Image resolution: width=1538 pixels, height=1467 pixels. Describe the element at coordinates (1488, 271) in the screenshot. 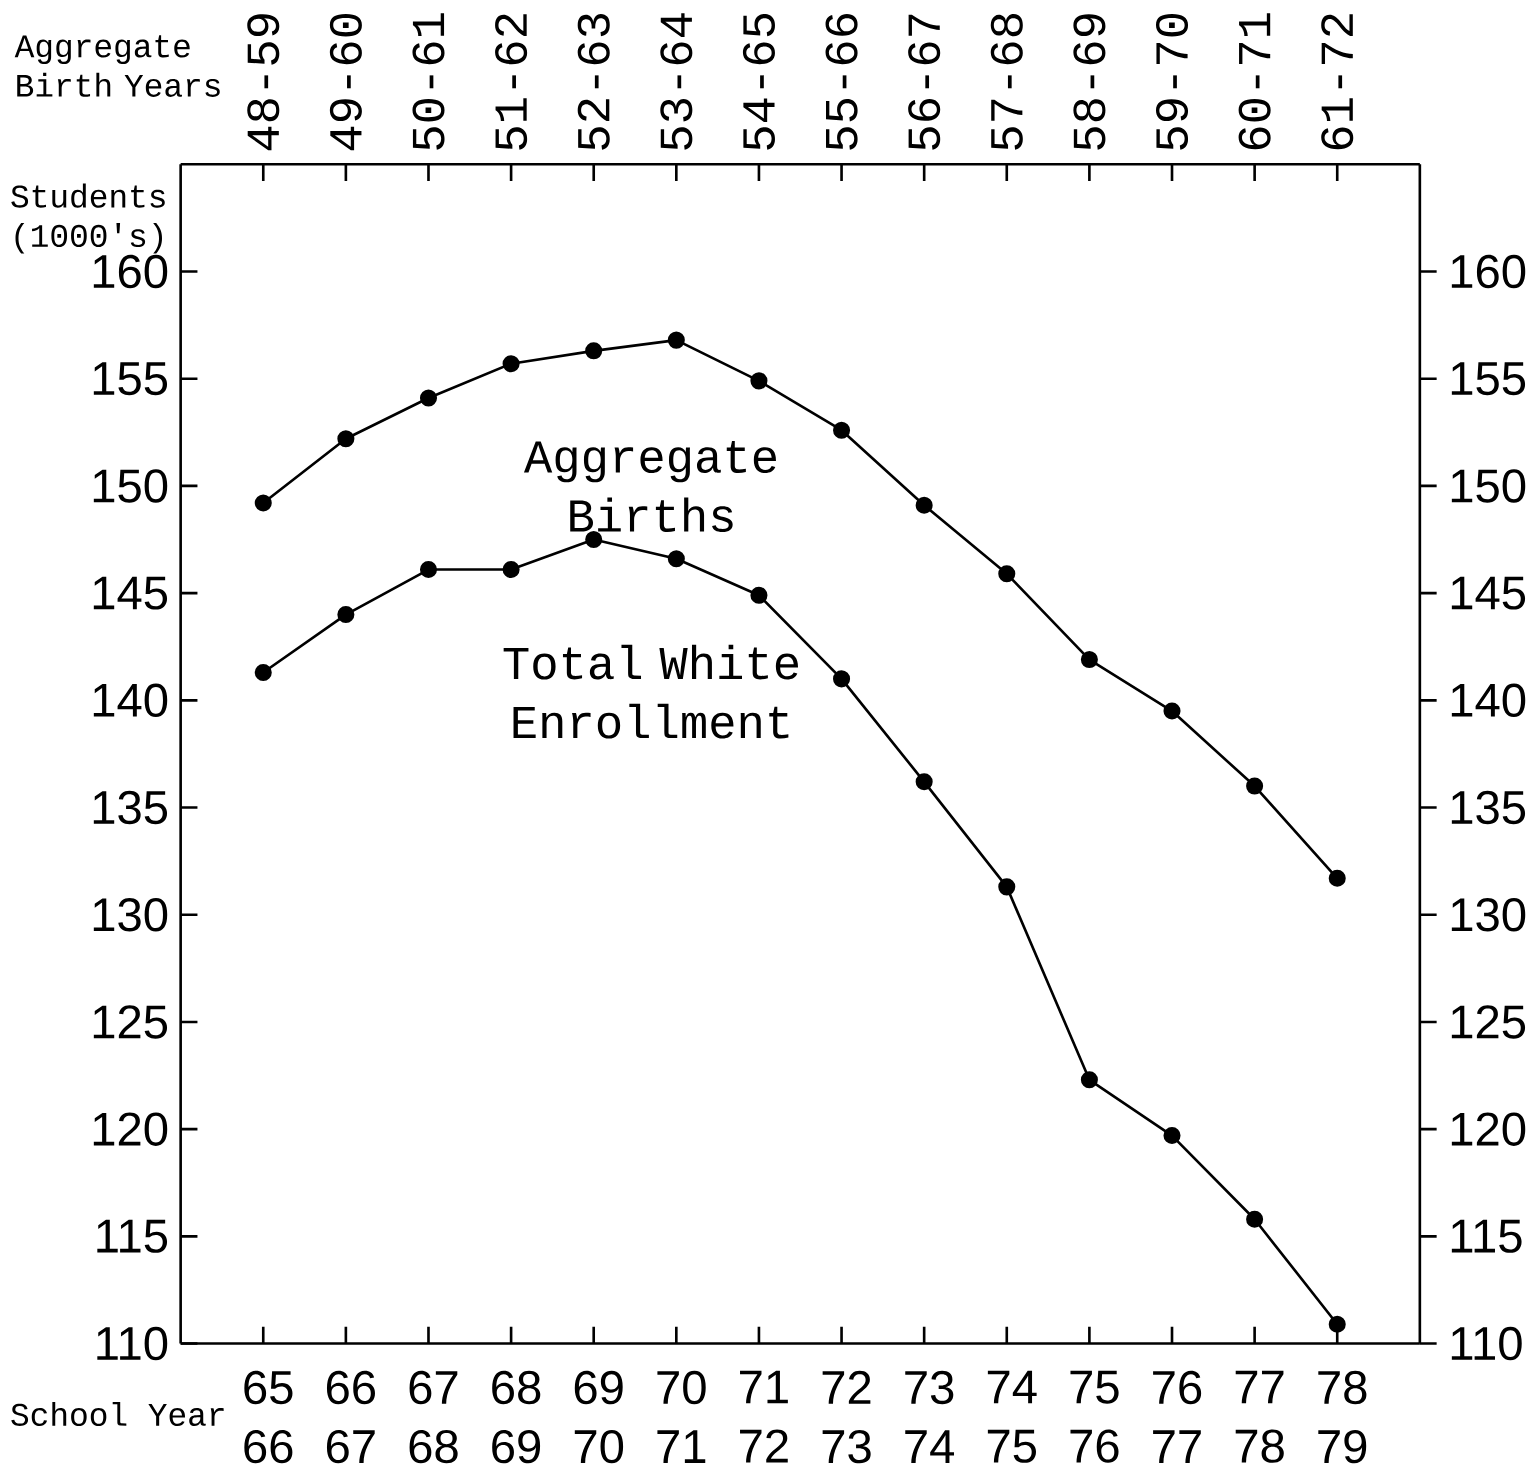

I see `y2-tick-label: 160` at that location.